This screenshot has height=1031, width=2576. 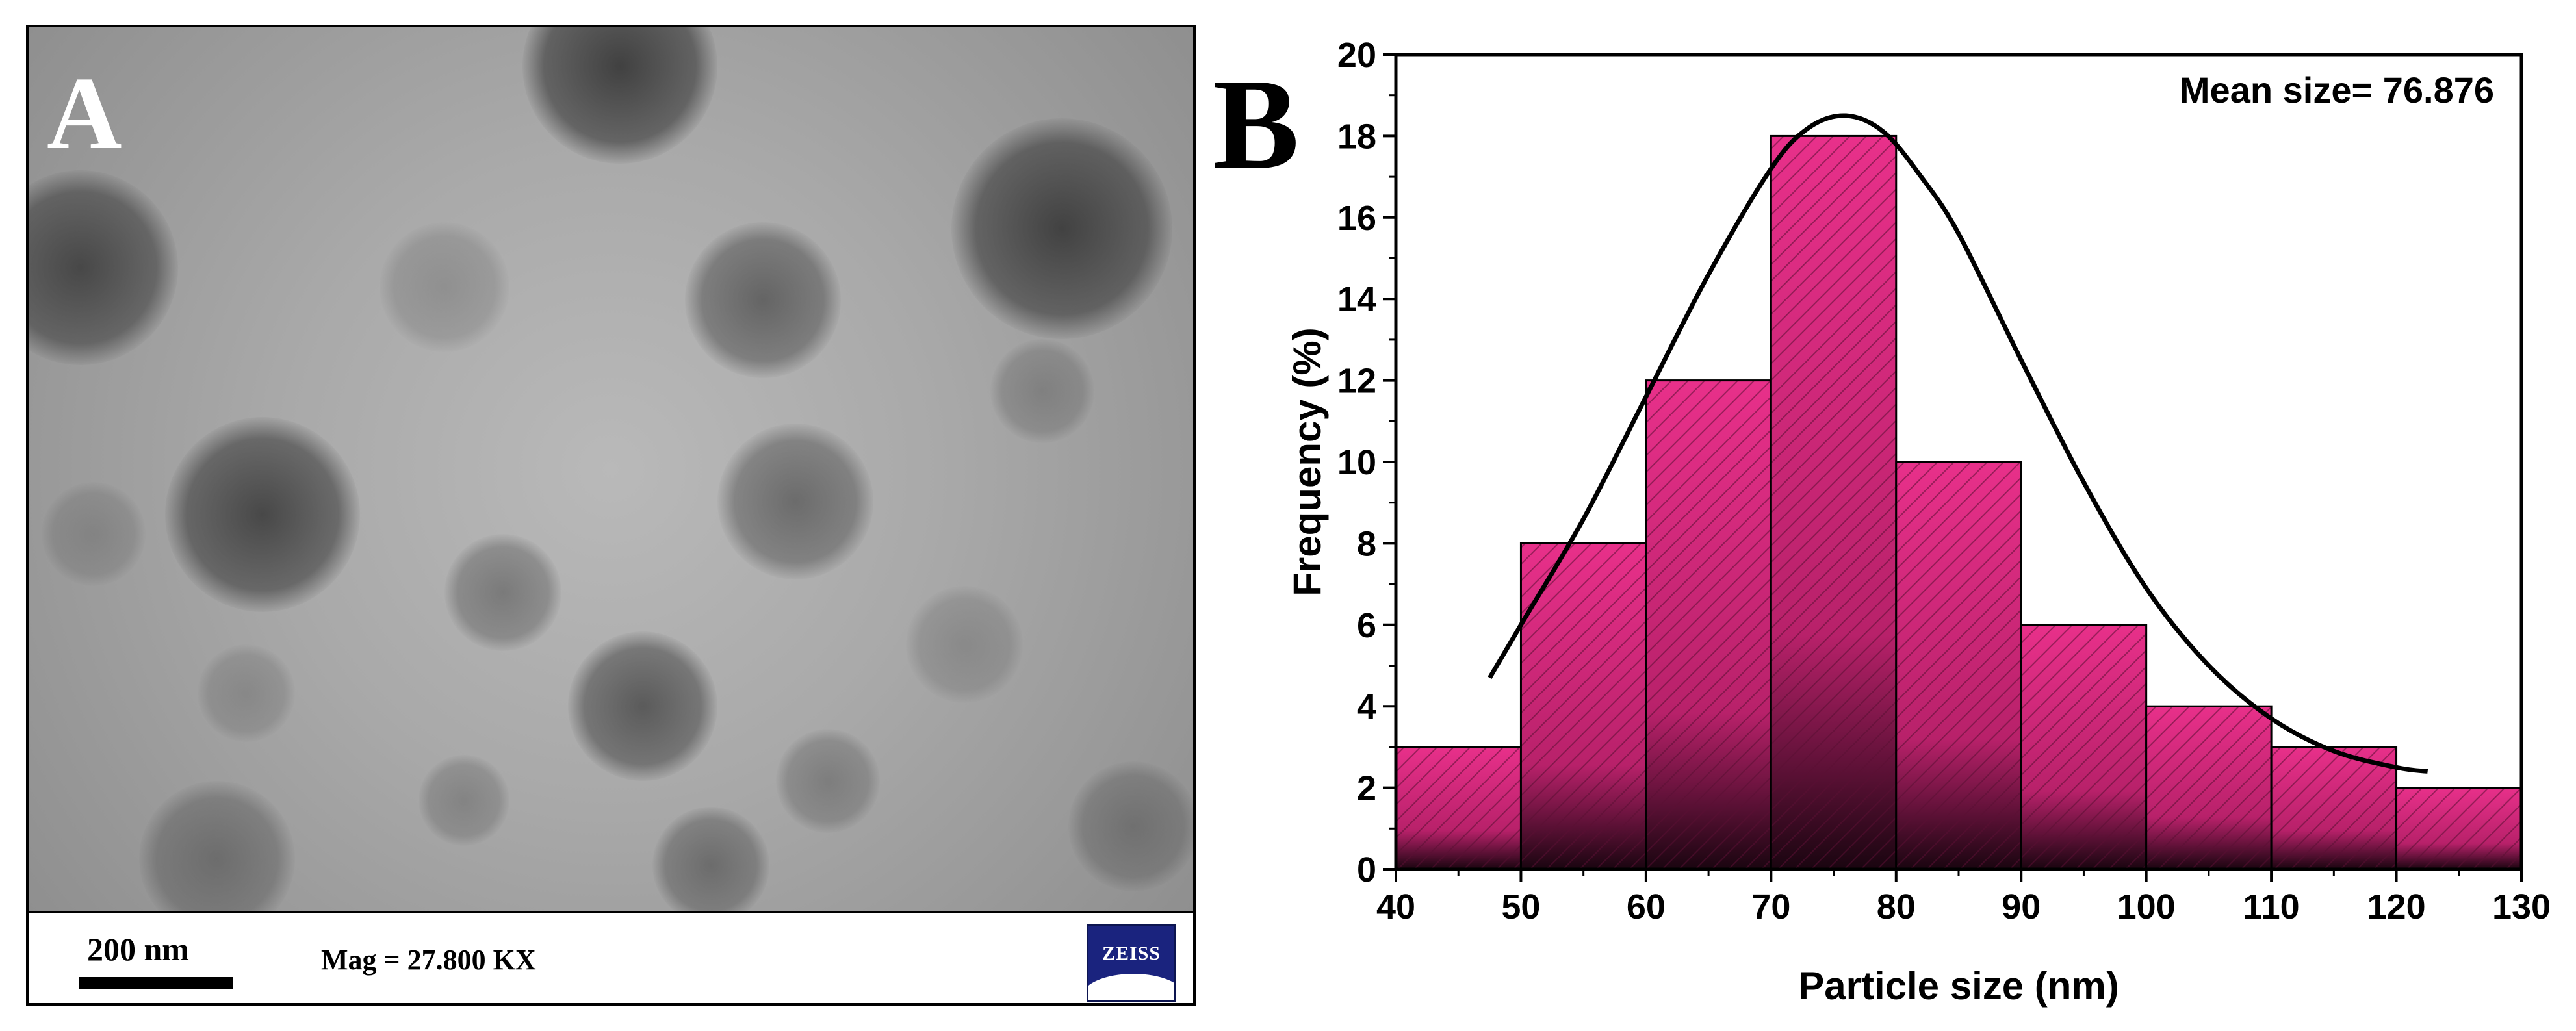 I want to click on x-tick-label: 90, so click(x=2022, y=906).